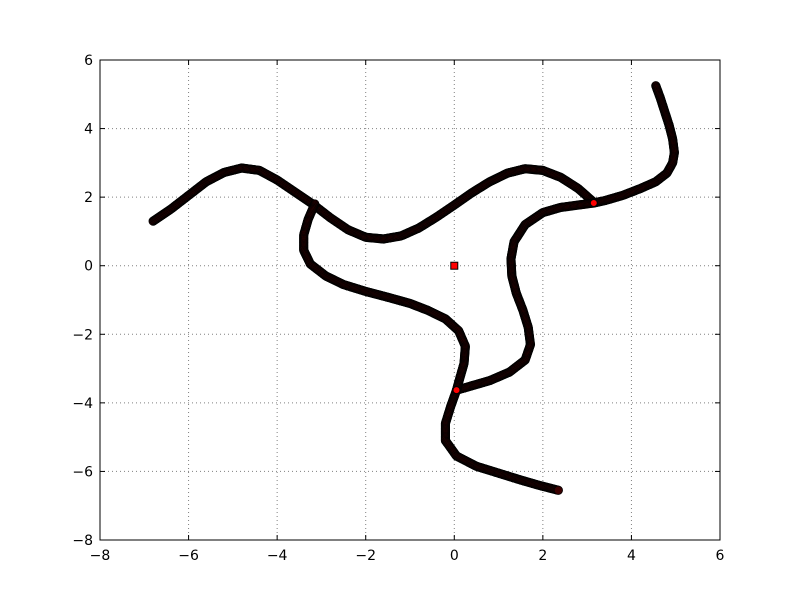  Describe the element at coordinates (558, 490) in the screenshot. I see `series-2-point` at that location.